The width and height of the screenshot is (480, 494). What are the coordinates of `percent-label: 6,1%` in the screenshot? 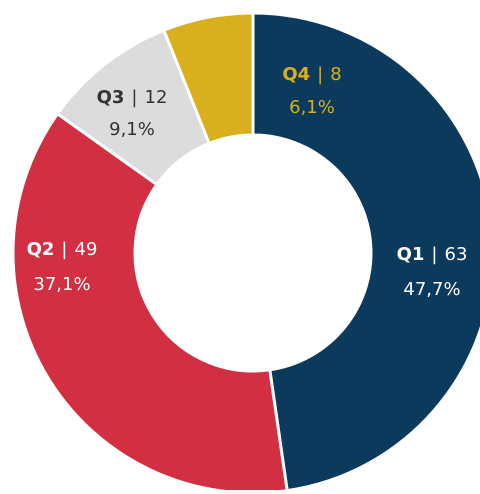 It's located at (312, 107).